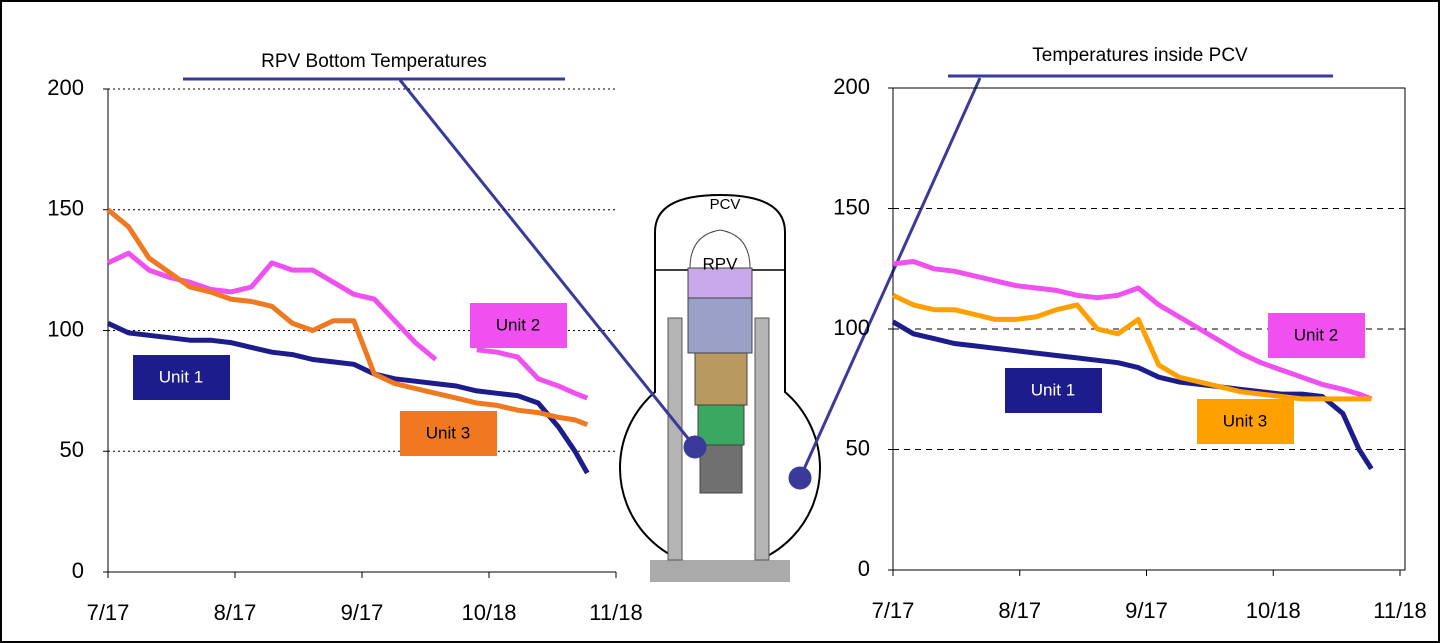 This screenshot has height=643, width=1440. I want to click on chart-title: Temperatures inside PCV, so click(1140, 55).